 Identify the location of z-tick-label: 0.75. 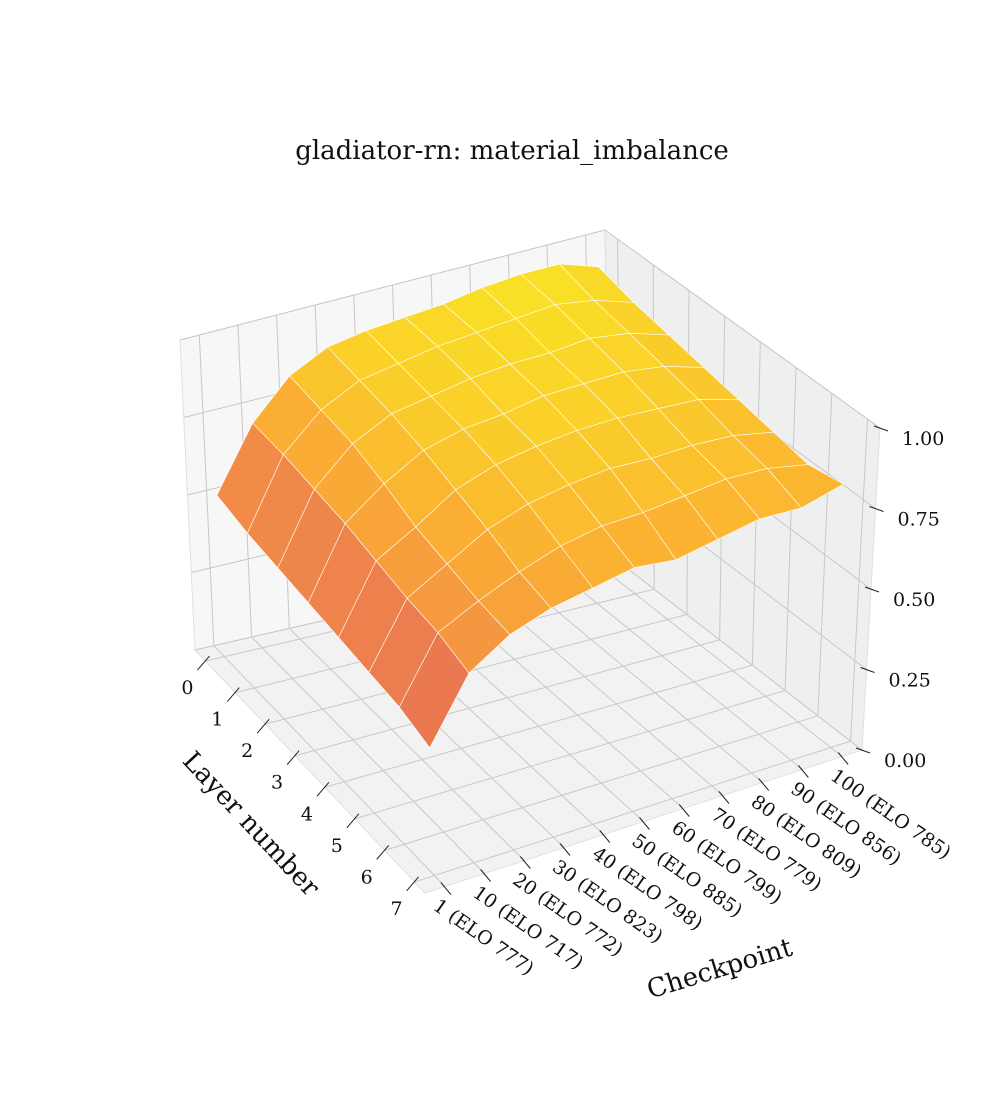
(919, 520).